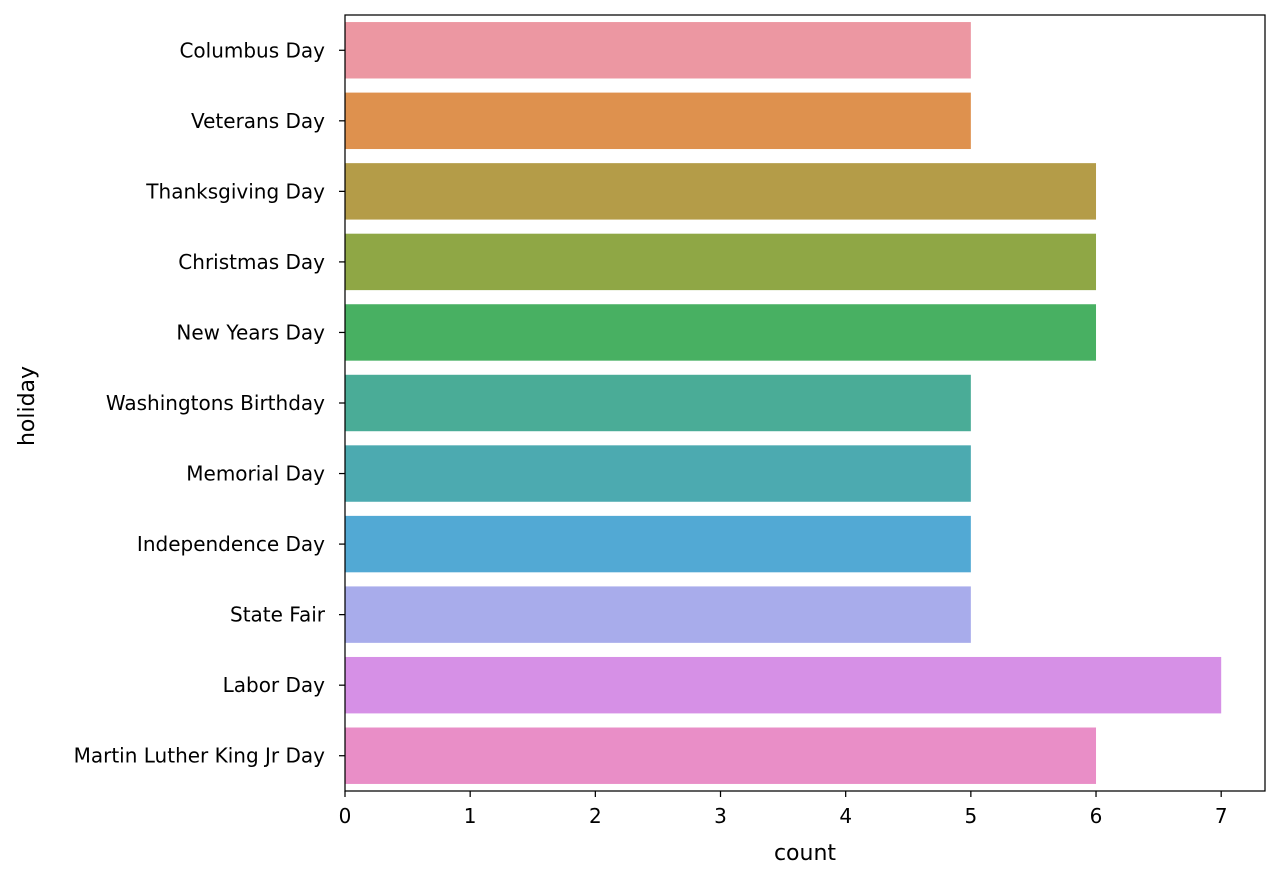 The width and height of the screenshot is (1280, 880). I want to click on bar-state-fair, so click(658, 614).